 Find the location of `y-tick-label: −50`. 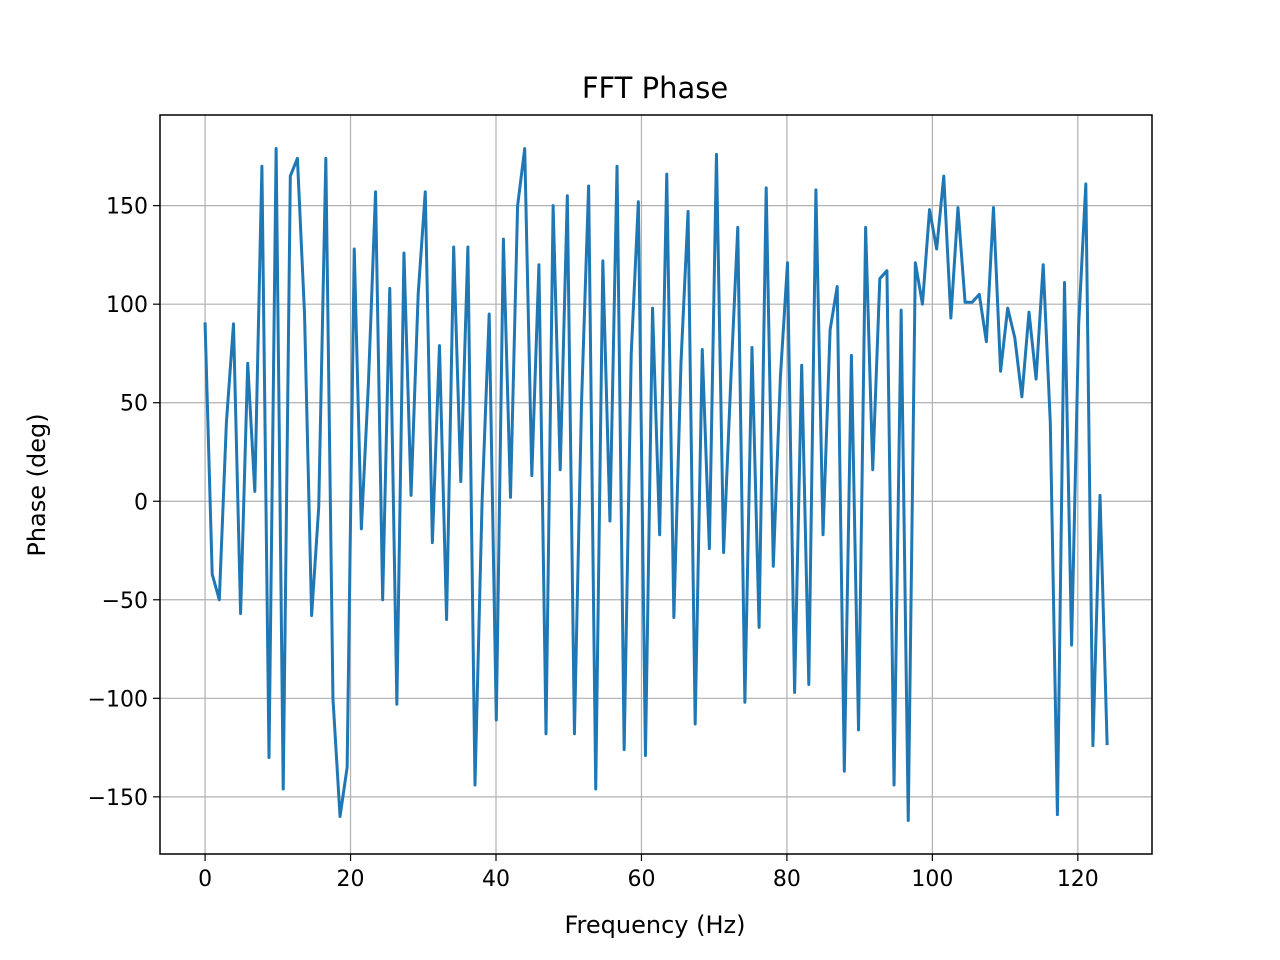

y-tick-label: −50 is located at coordinates (125, 601).